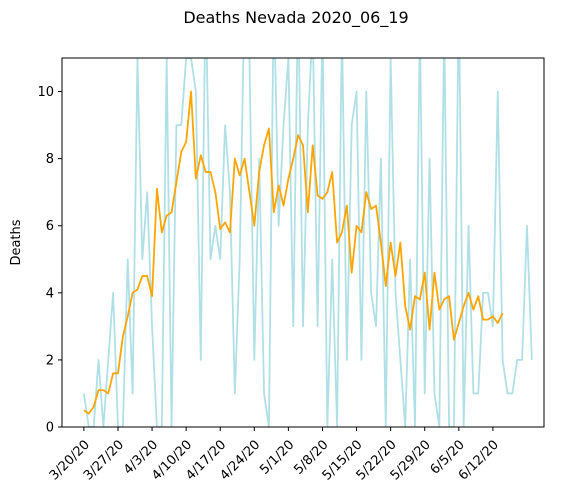 The width and height of the screenshot is (562, 494). I want to click on y-tick-label: 2, so click(50, 360).